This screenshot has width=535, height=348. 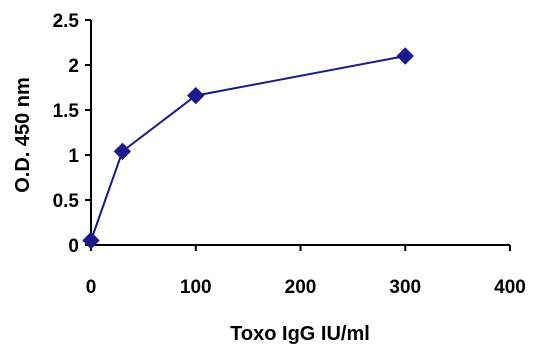 What do you see at coordinates (196, 287) in the screenshot?
I see `x-tick-label: 100` at bounding box center [196, 287].